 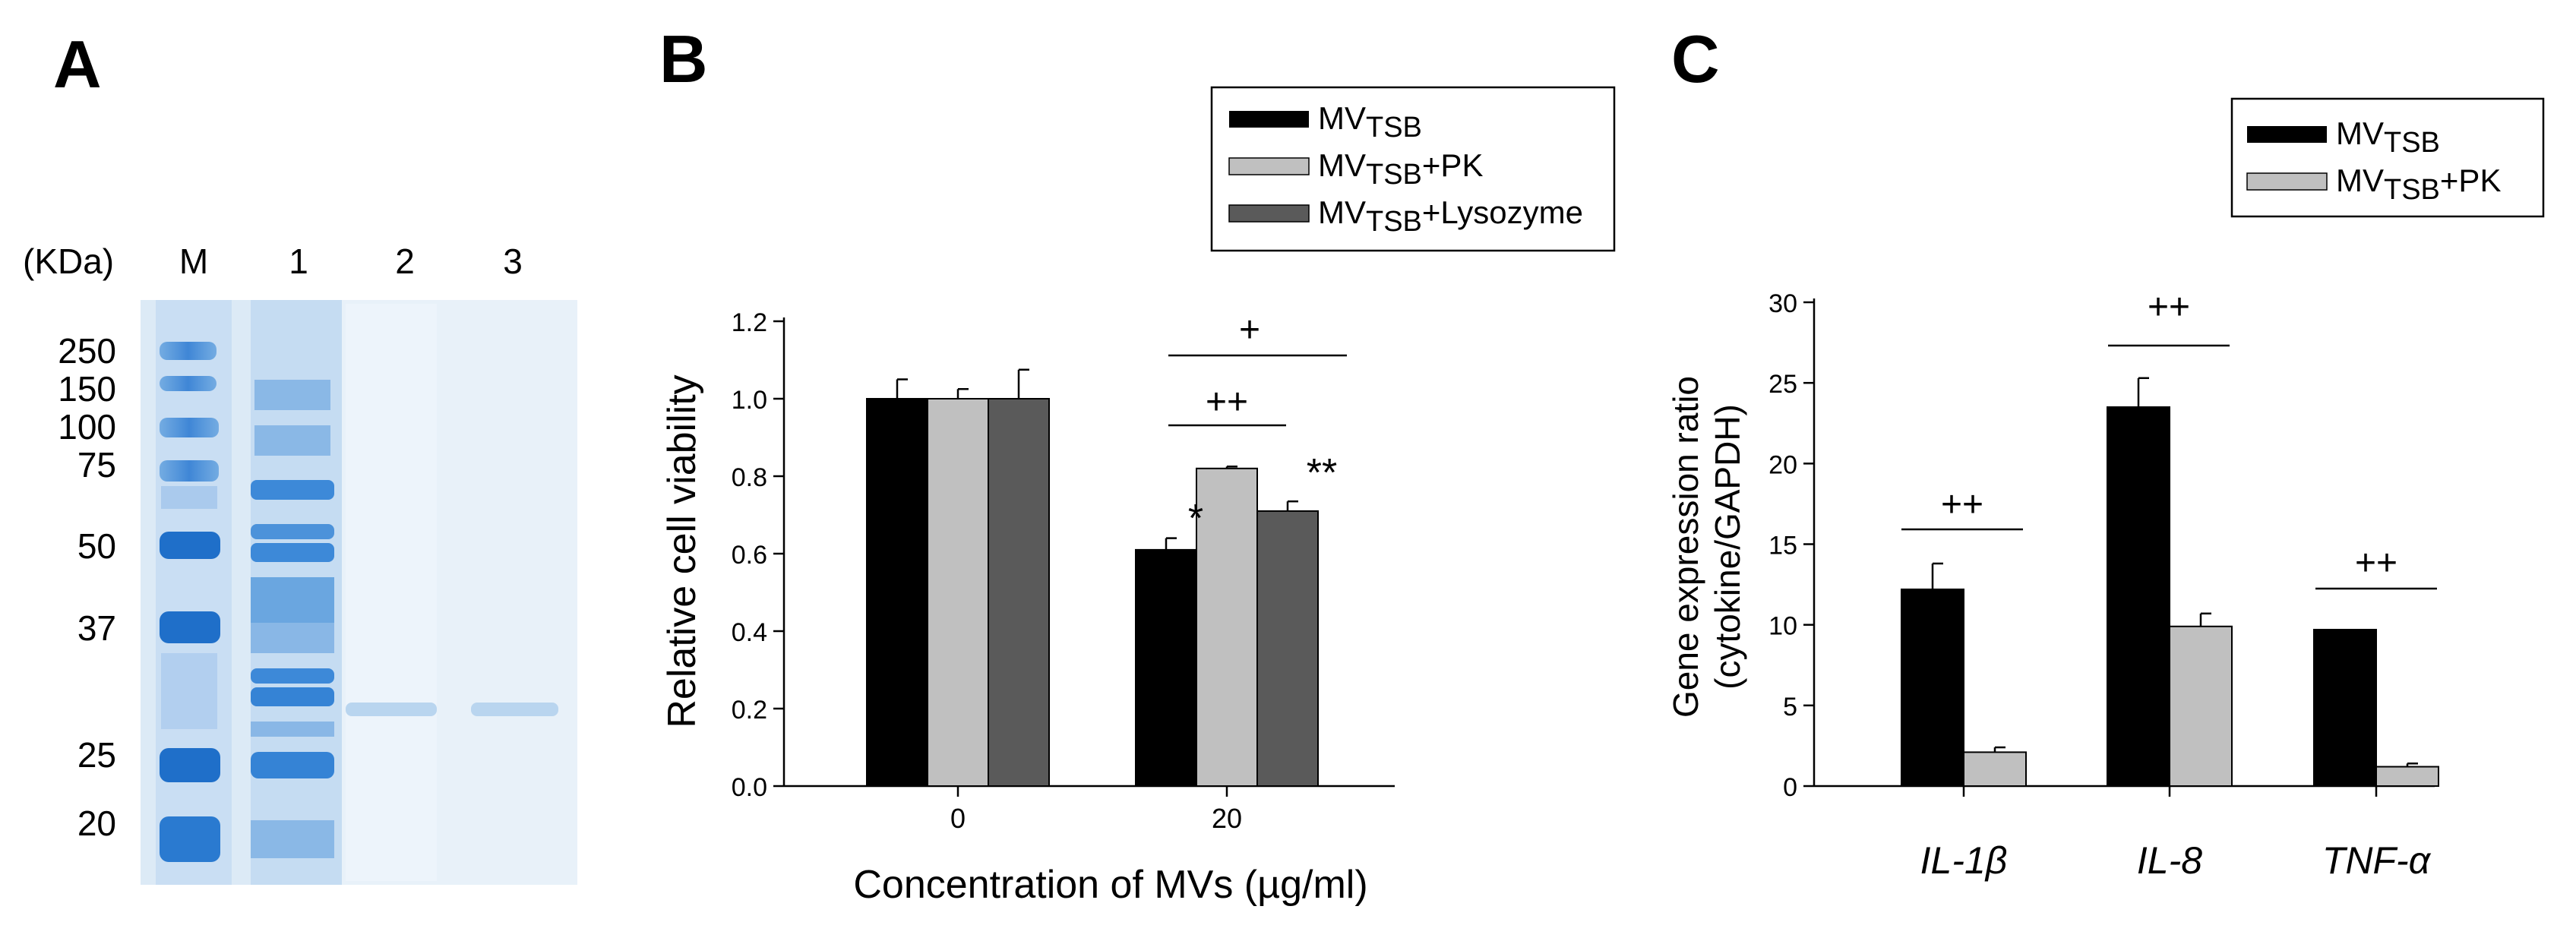 What do you see at coordinates (68, 262) in the screenshot?
I see `kda-label: (KDa)` at bounding box center [68, 262].